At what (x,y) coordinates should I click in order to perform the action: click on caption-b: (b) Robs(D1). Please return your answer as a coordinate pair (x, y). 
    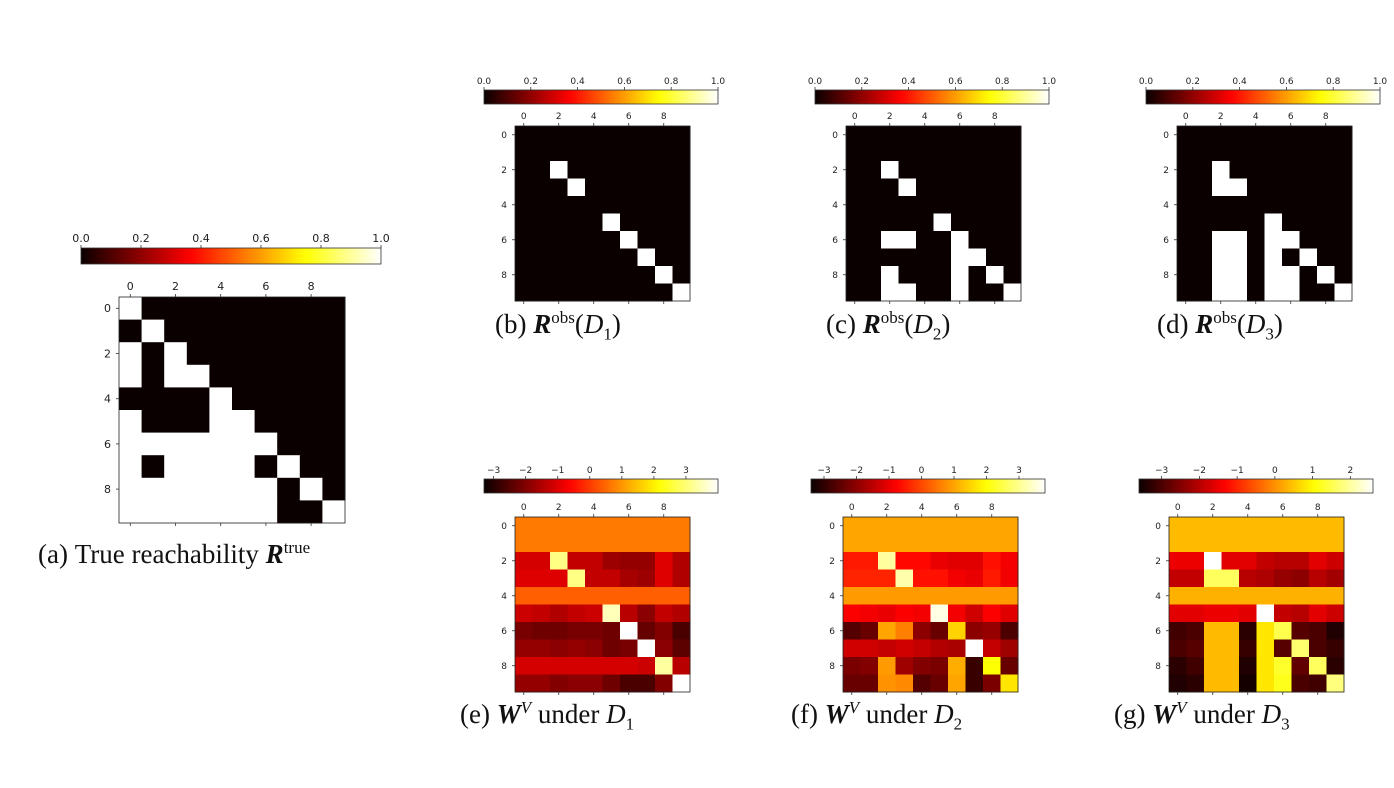
    Looking at the image, I should click on (558, 326).